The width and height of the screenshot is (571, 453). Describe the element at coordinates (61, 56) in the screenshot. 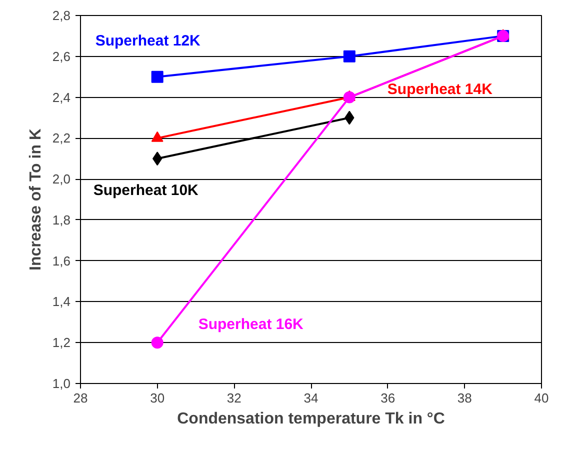

I see `y-tick-label: 2,6` at that location.